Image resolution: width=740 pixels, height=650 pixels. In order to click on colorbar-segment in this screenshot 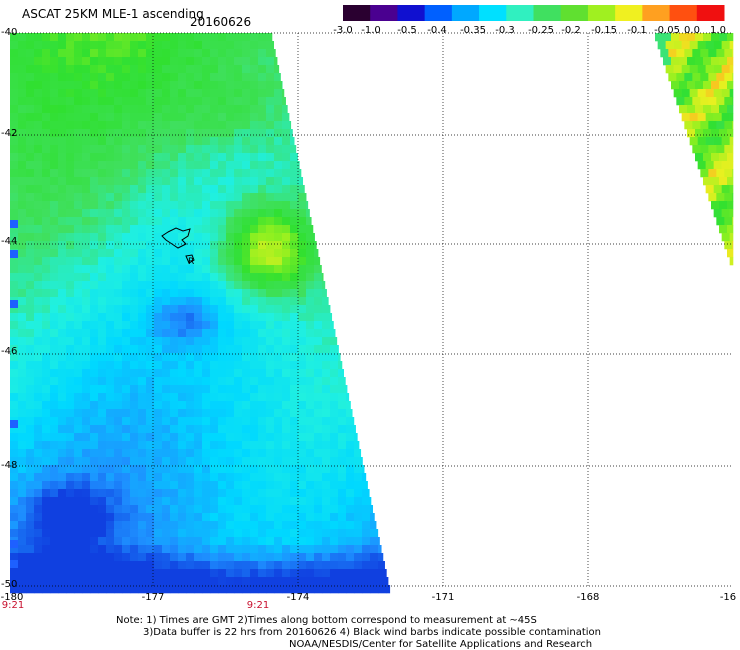, I will do `click(465, 13)`.